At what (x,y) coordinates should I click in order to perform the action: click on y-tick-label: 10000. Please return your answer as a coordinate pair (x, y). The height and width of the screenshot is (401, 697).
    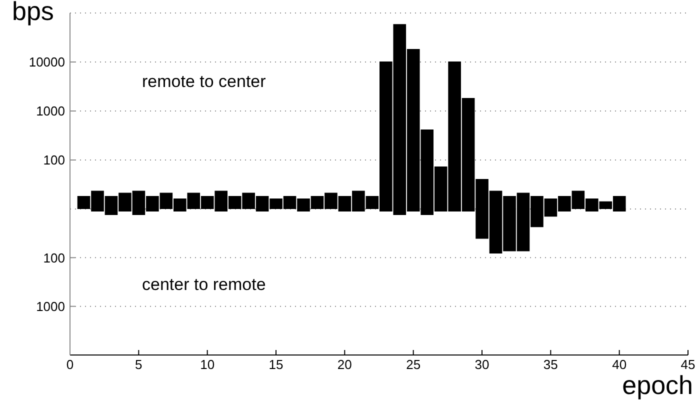
    Looking at the image, I should click on (46, 62).